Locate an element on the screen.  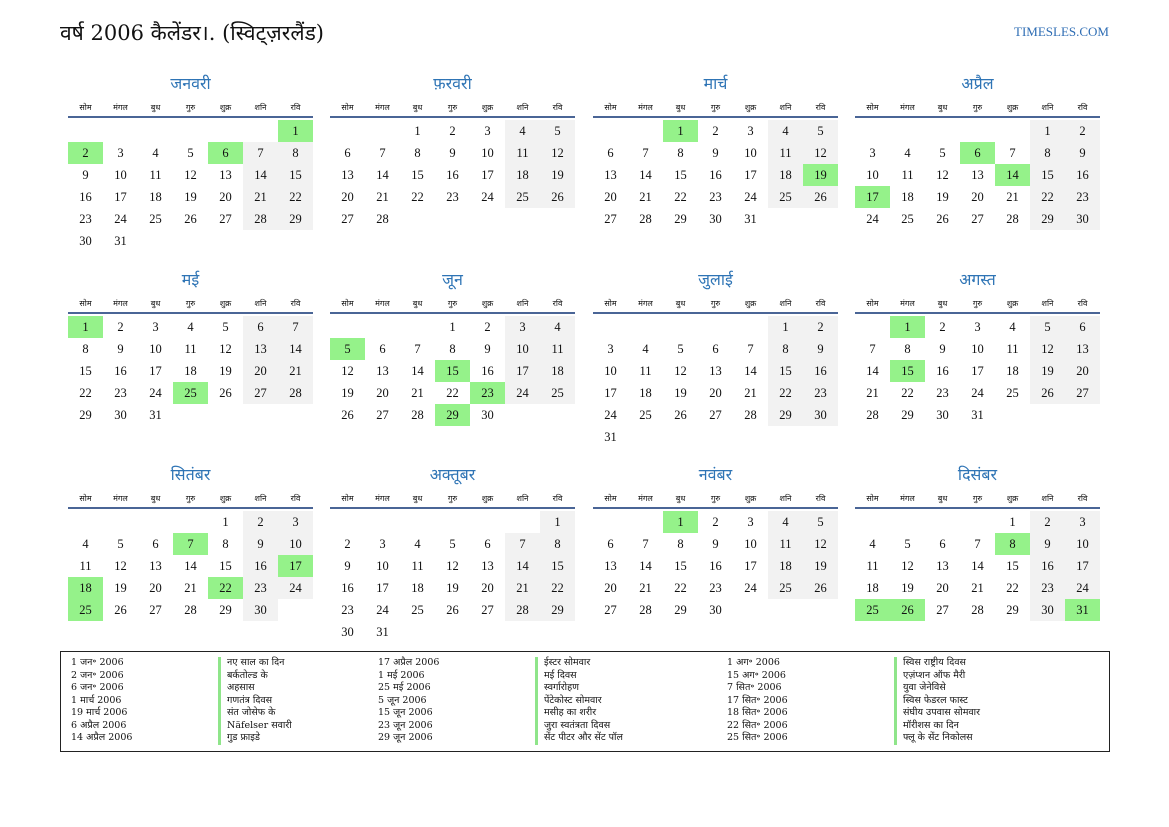
day-cell: 3 is located at coordinates (522, 327).